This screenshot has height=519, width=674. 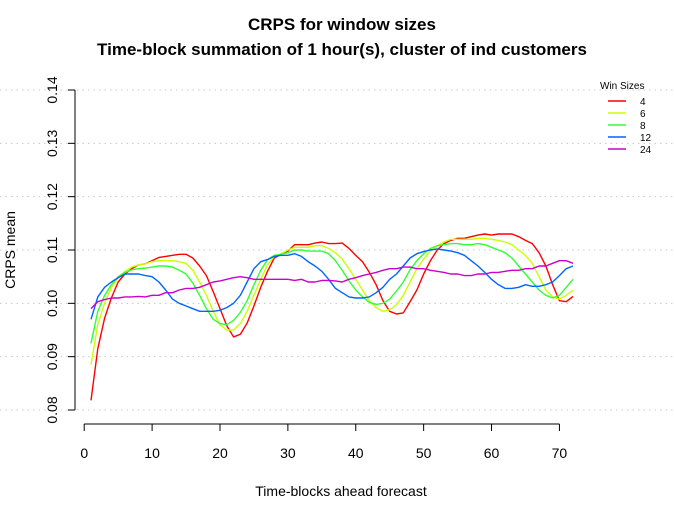 I want to click on x-tick-label: 60, so click(x=492, y=453).